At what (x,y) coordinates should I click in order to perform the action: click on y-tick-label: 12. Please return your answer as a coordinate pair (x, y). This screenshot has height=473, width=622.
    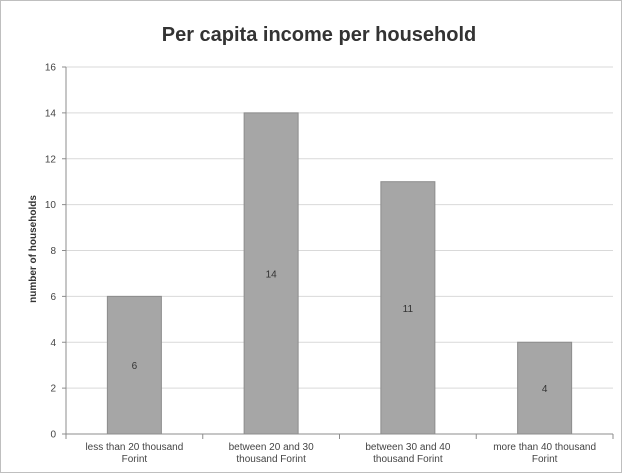
    Looking at the image, I should click on (51, 159).